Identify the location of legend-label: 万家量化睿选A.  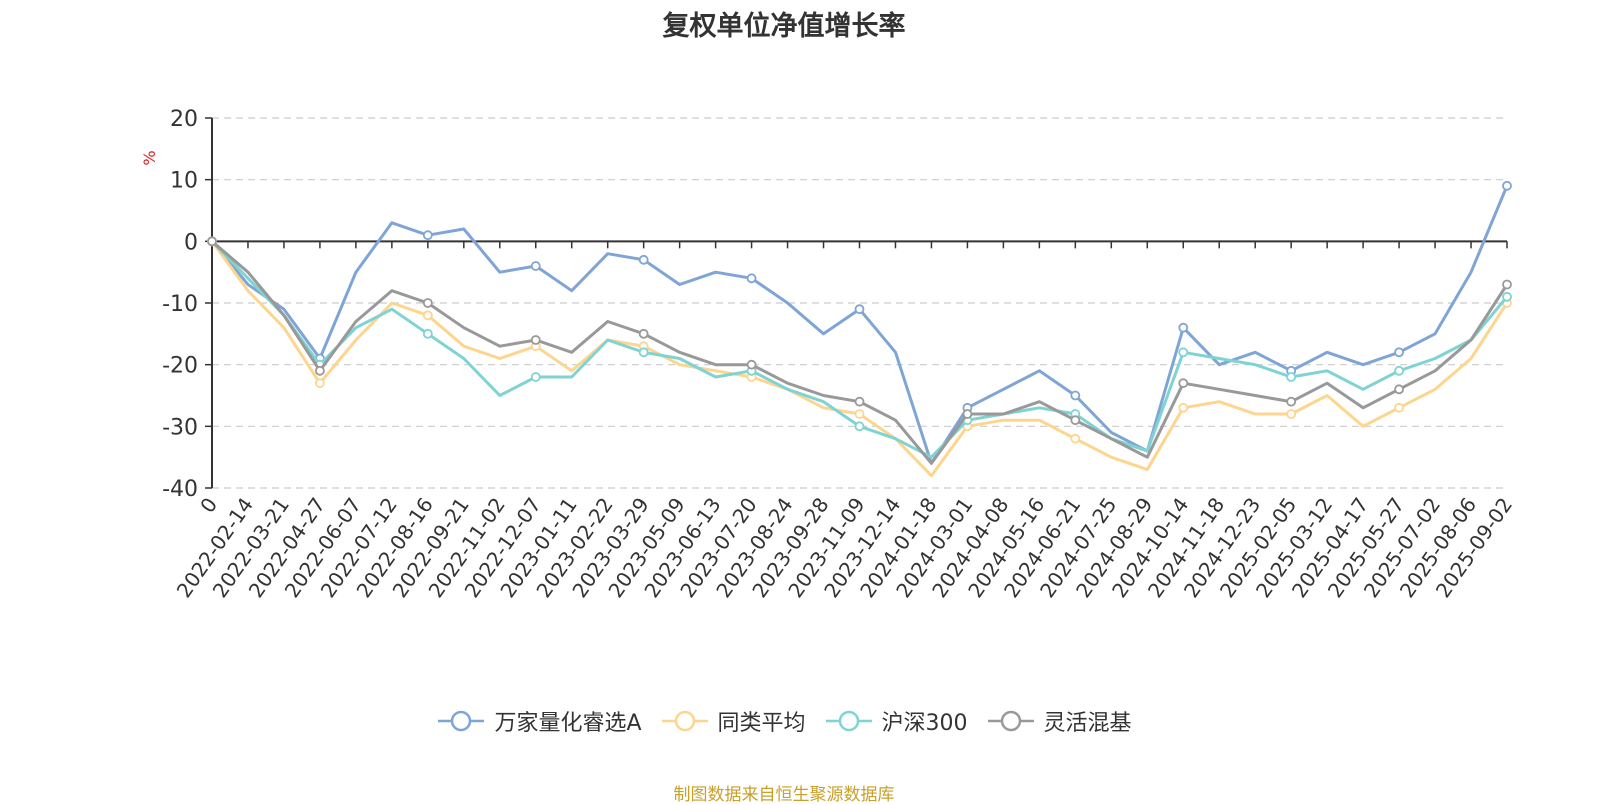
(568, 723).